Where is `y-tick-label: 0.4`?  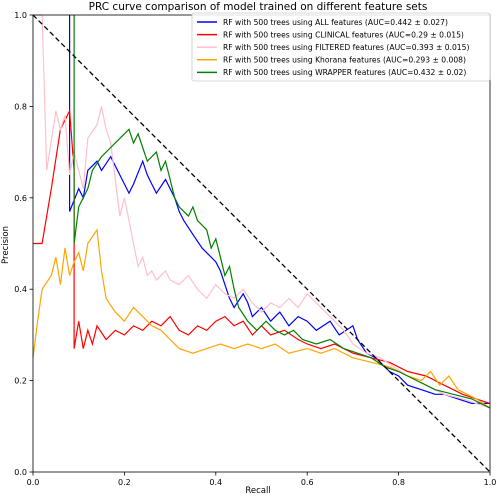 y-tick-label: 0.4 is located at coordinates (20, 289).